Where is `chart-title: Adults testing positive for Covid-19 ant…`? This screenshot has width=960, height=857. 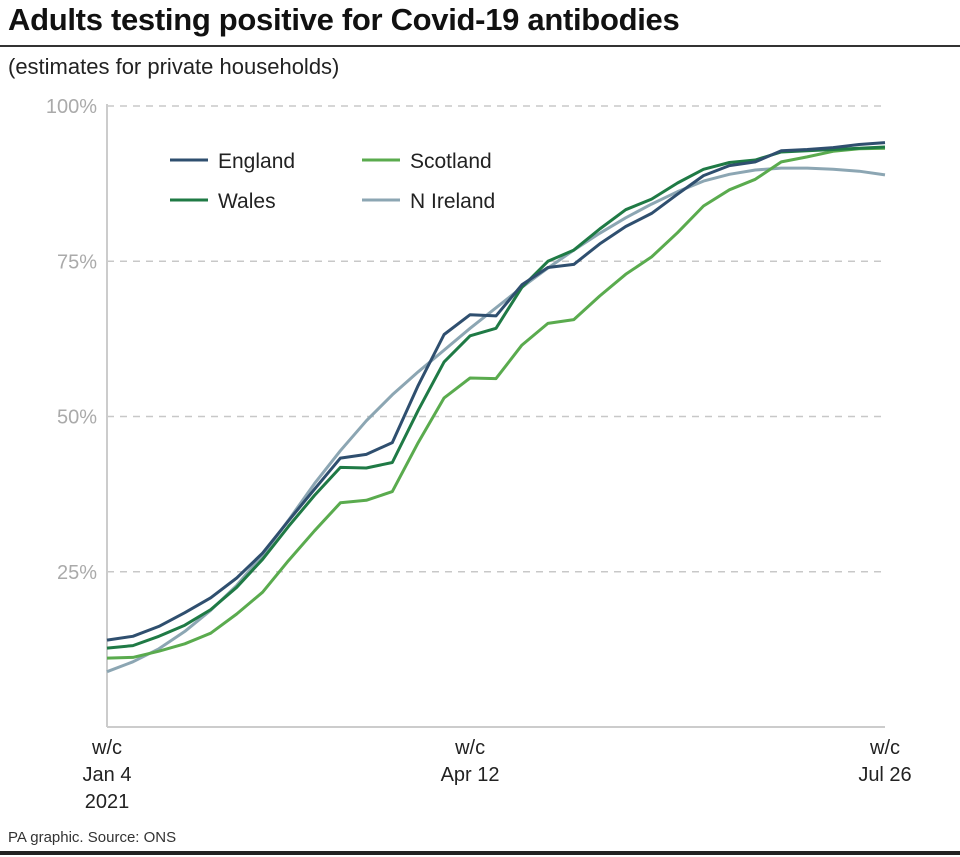 chart-title: Adults testing positive for Covid-19 ant… is located at coordinates (344, 19).